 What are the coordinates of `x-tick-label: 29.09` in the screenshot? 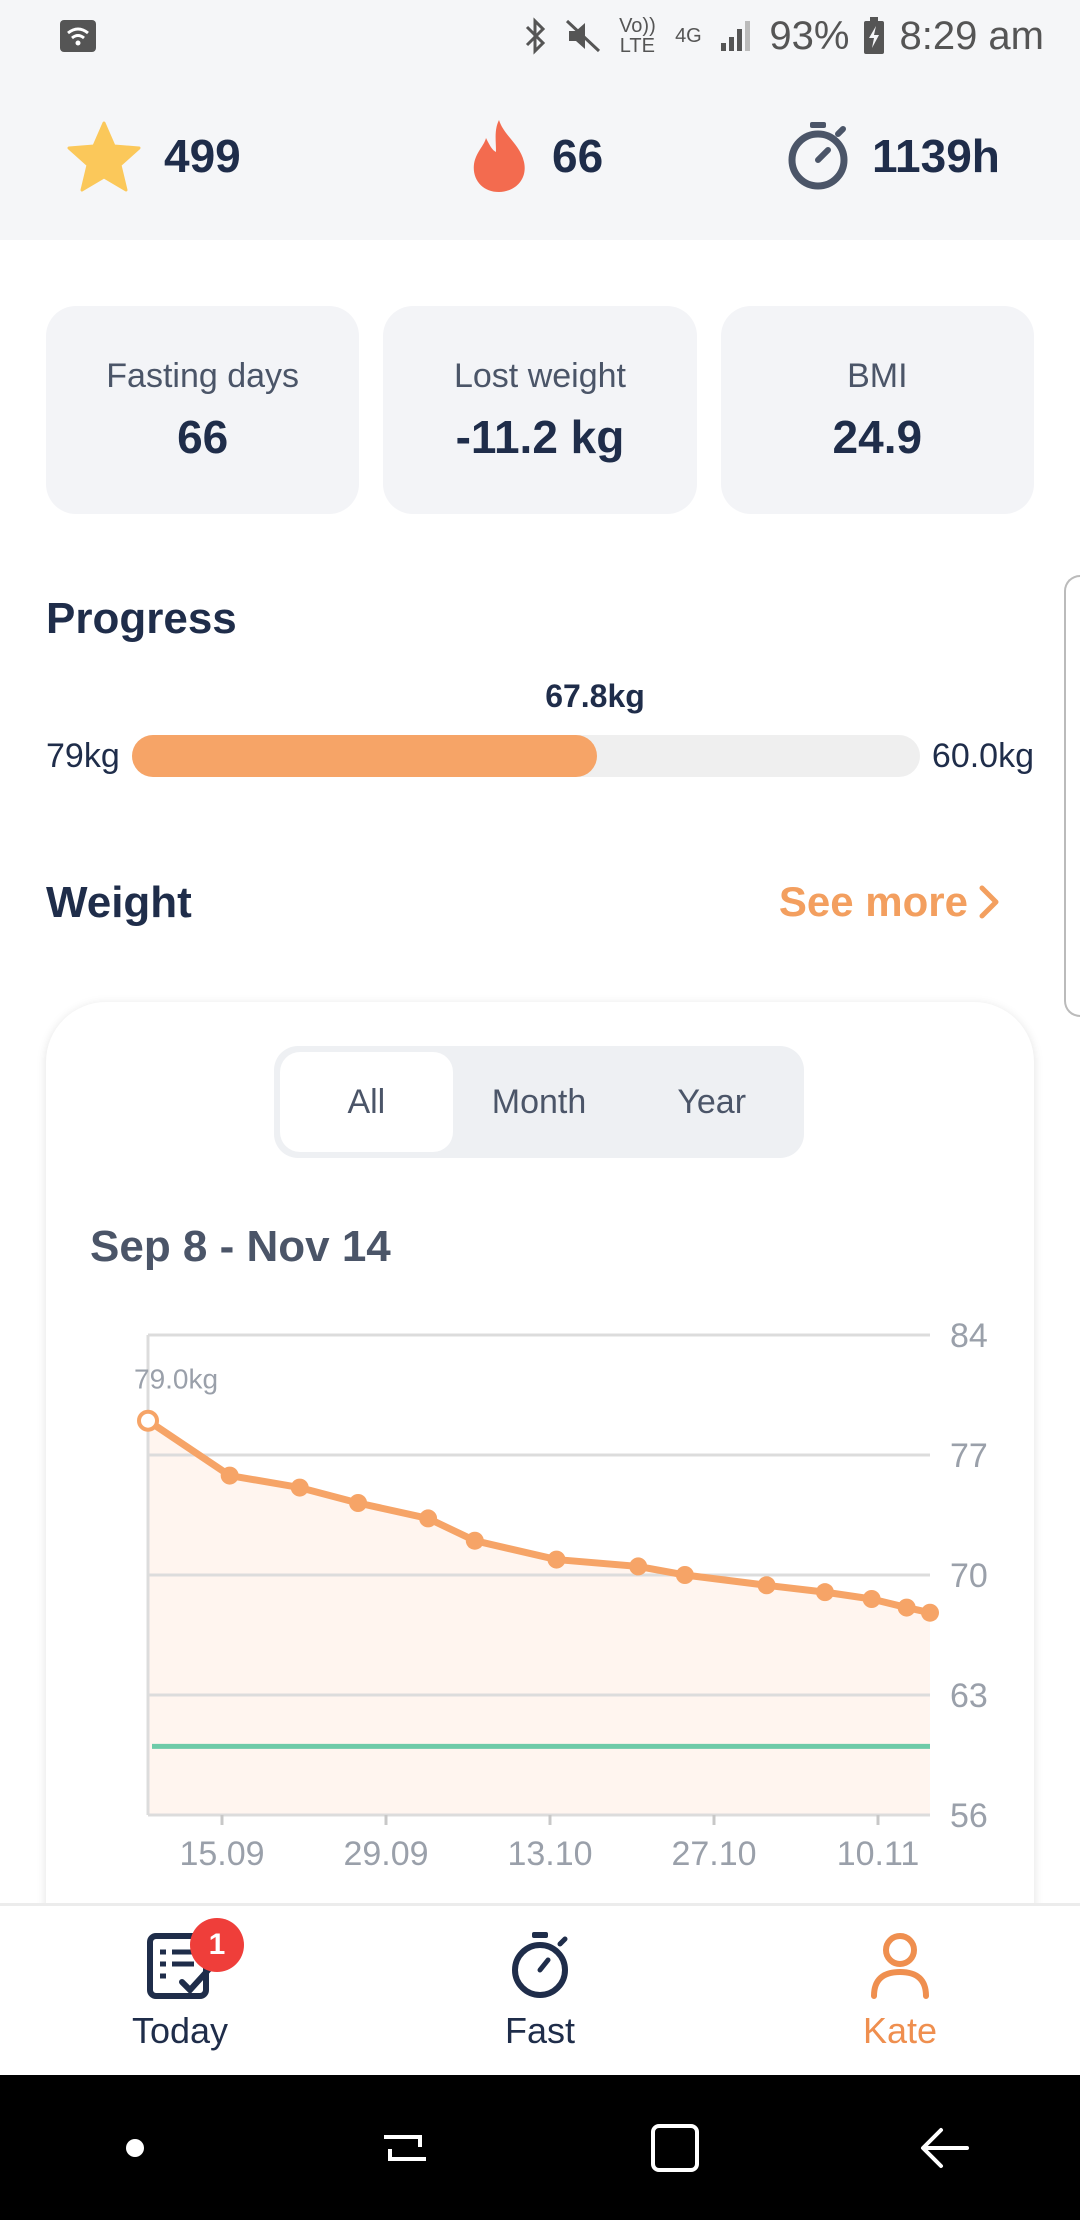 It's located at (385, 1854).